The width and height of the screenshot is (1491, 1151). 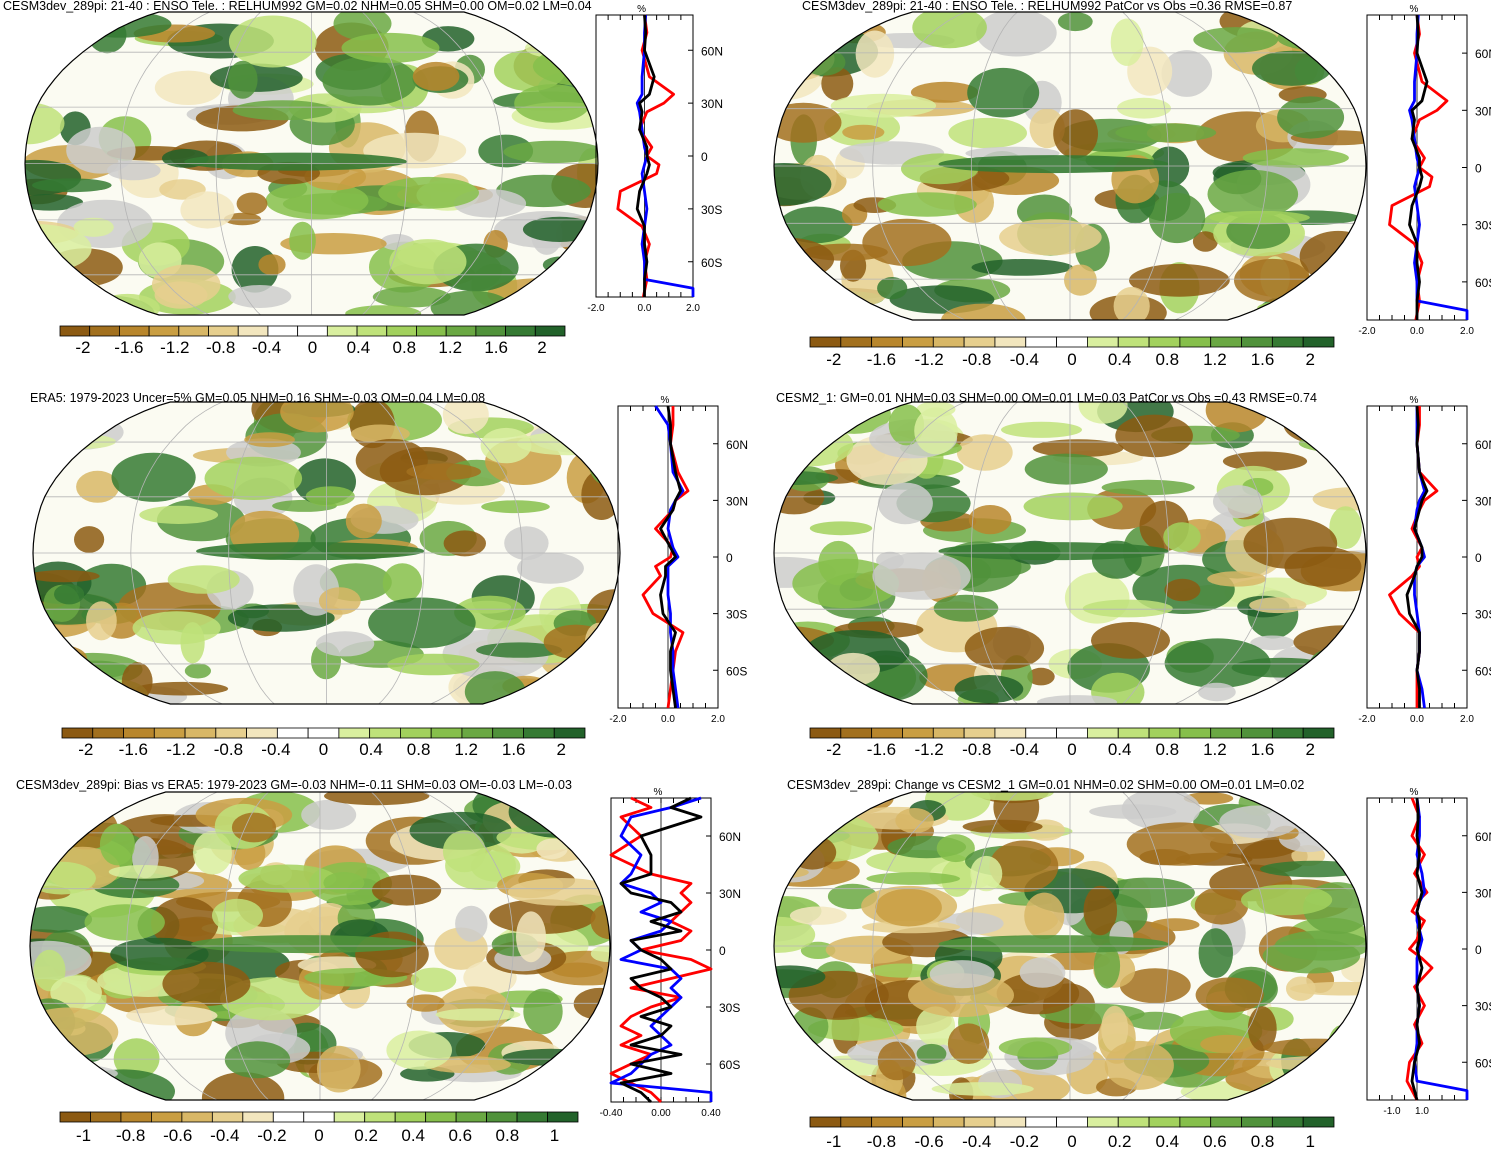 What do you see at coordinates (508, 1135) in the screenshot?
I see `colorbar-tick-label: 0.8` at bounding box center [508, 1135].